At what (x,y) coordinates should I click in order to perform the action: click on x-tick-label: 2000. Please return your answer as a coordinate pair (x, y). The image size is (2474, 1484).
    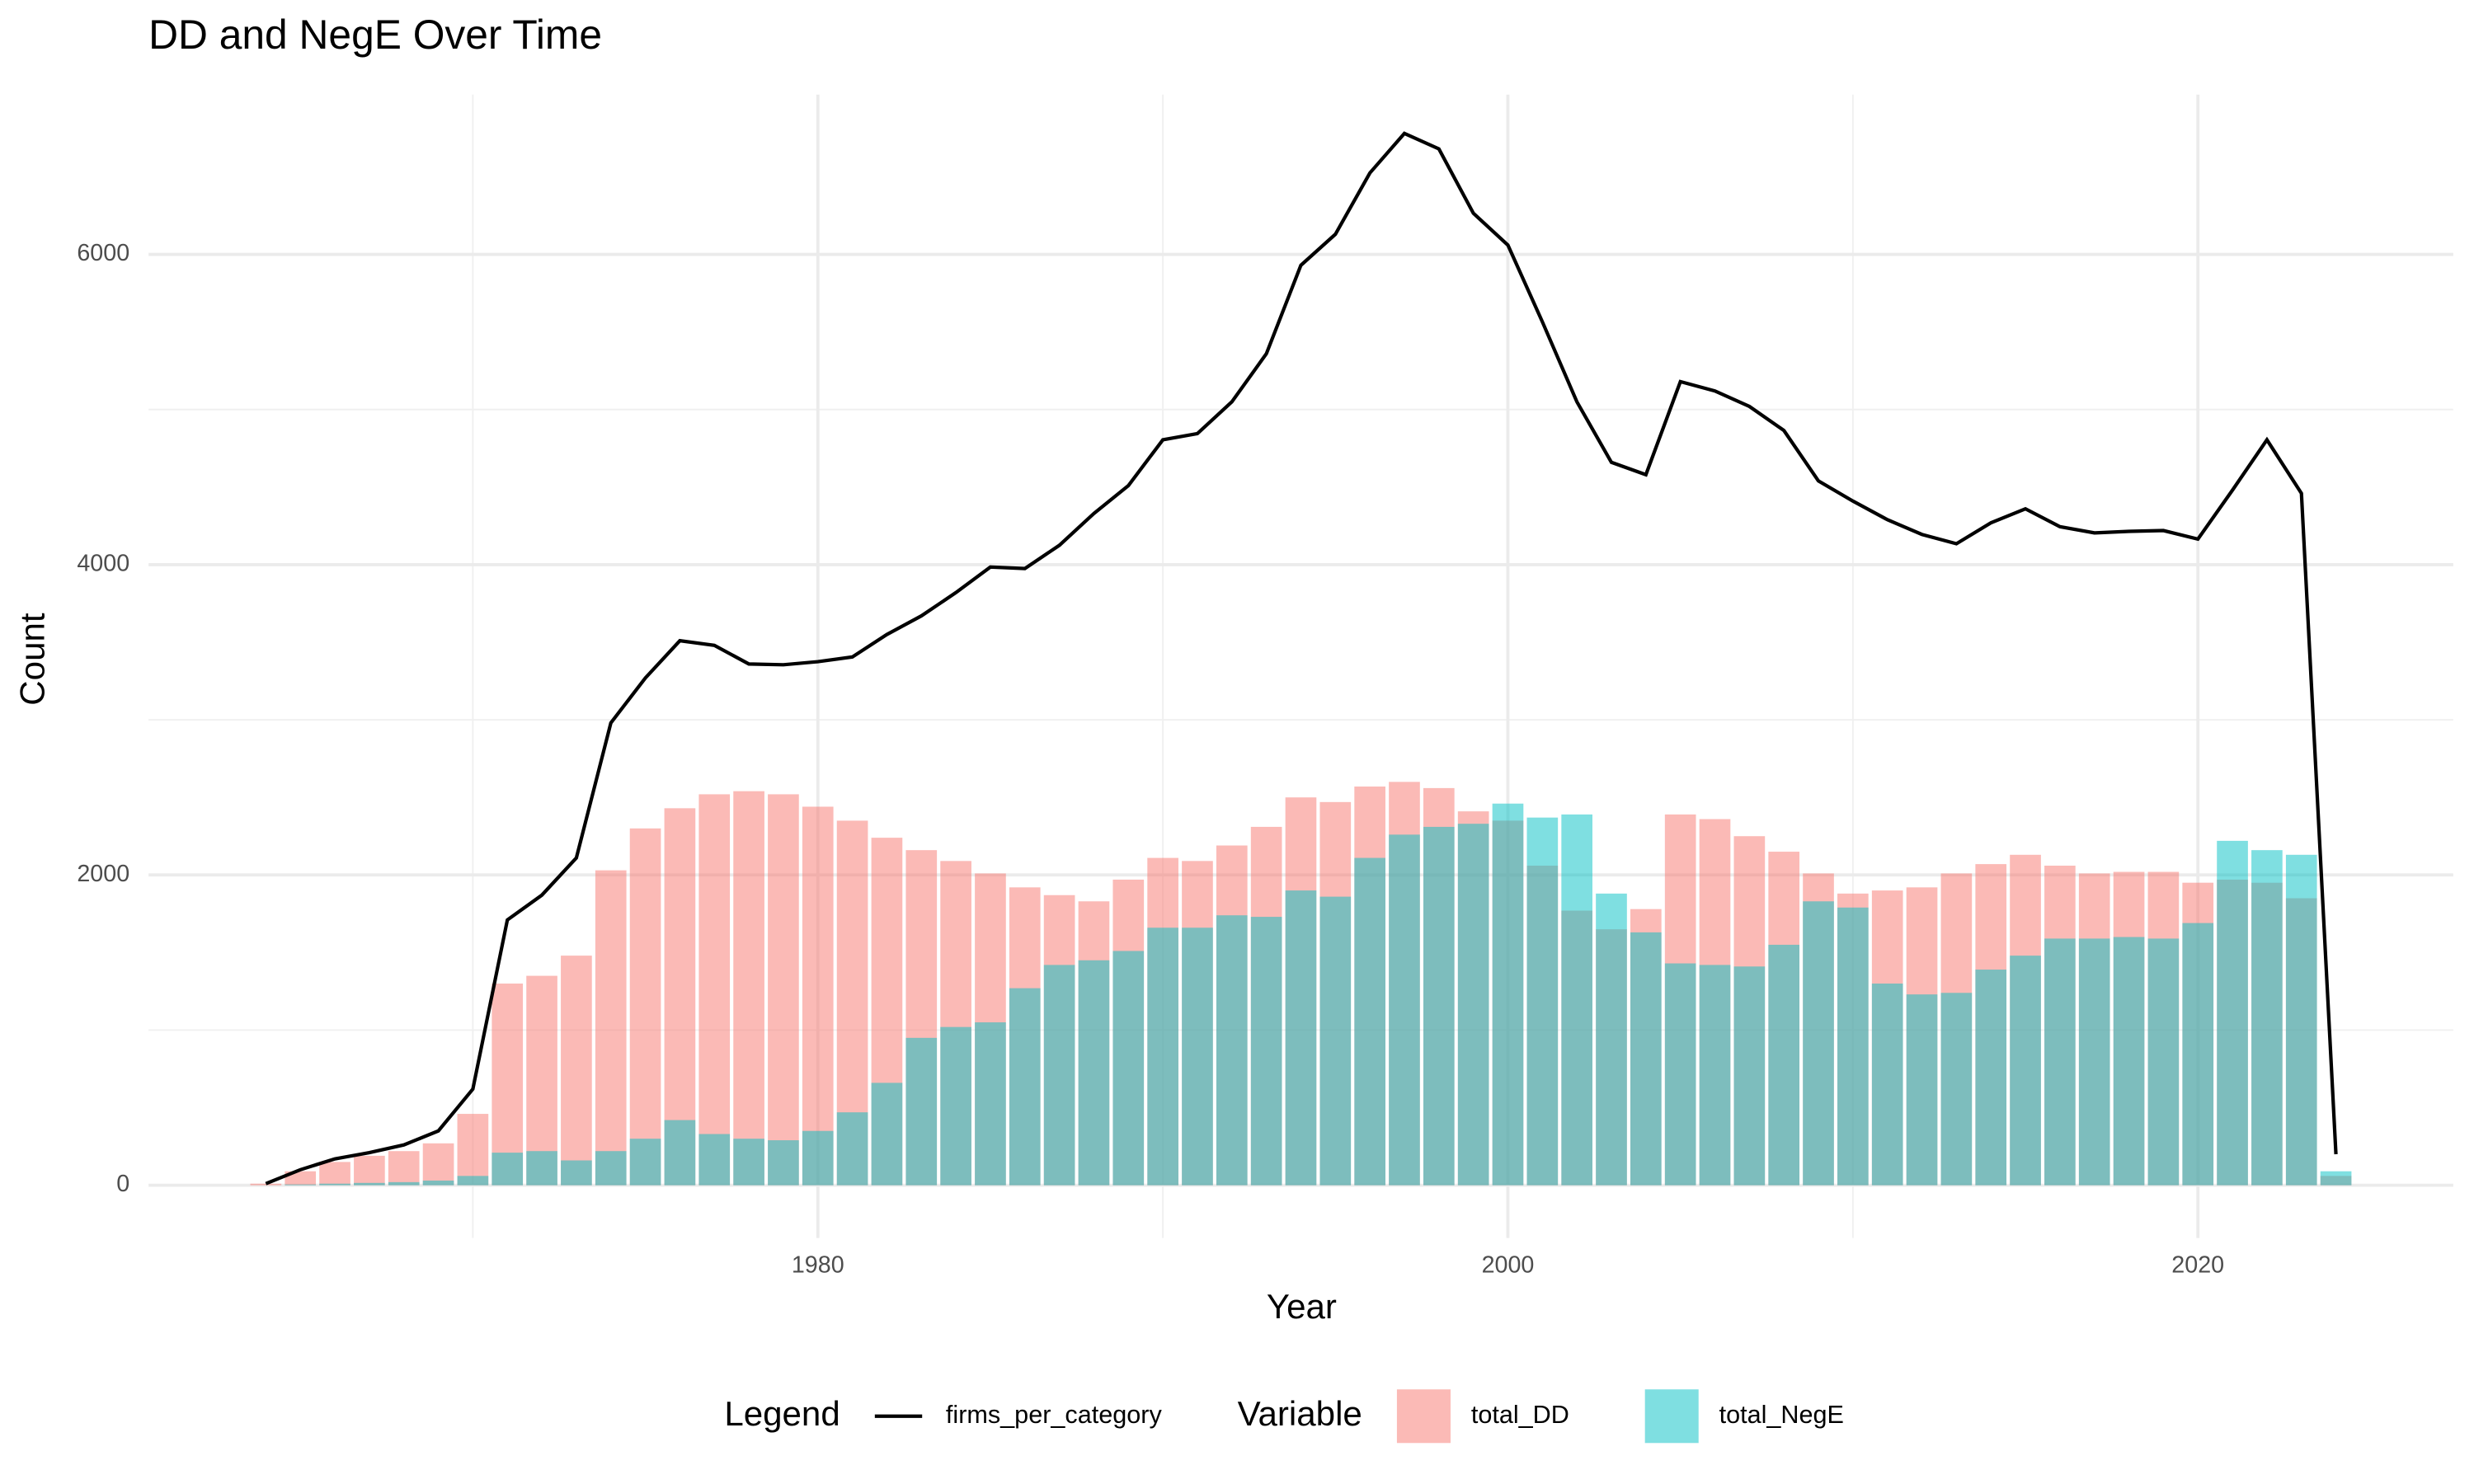
    Looking at the image, I should click on (1508, 1265).